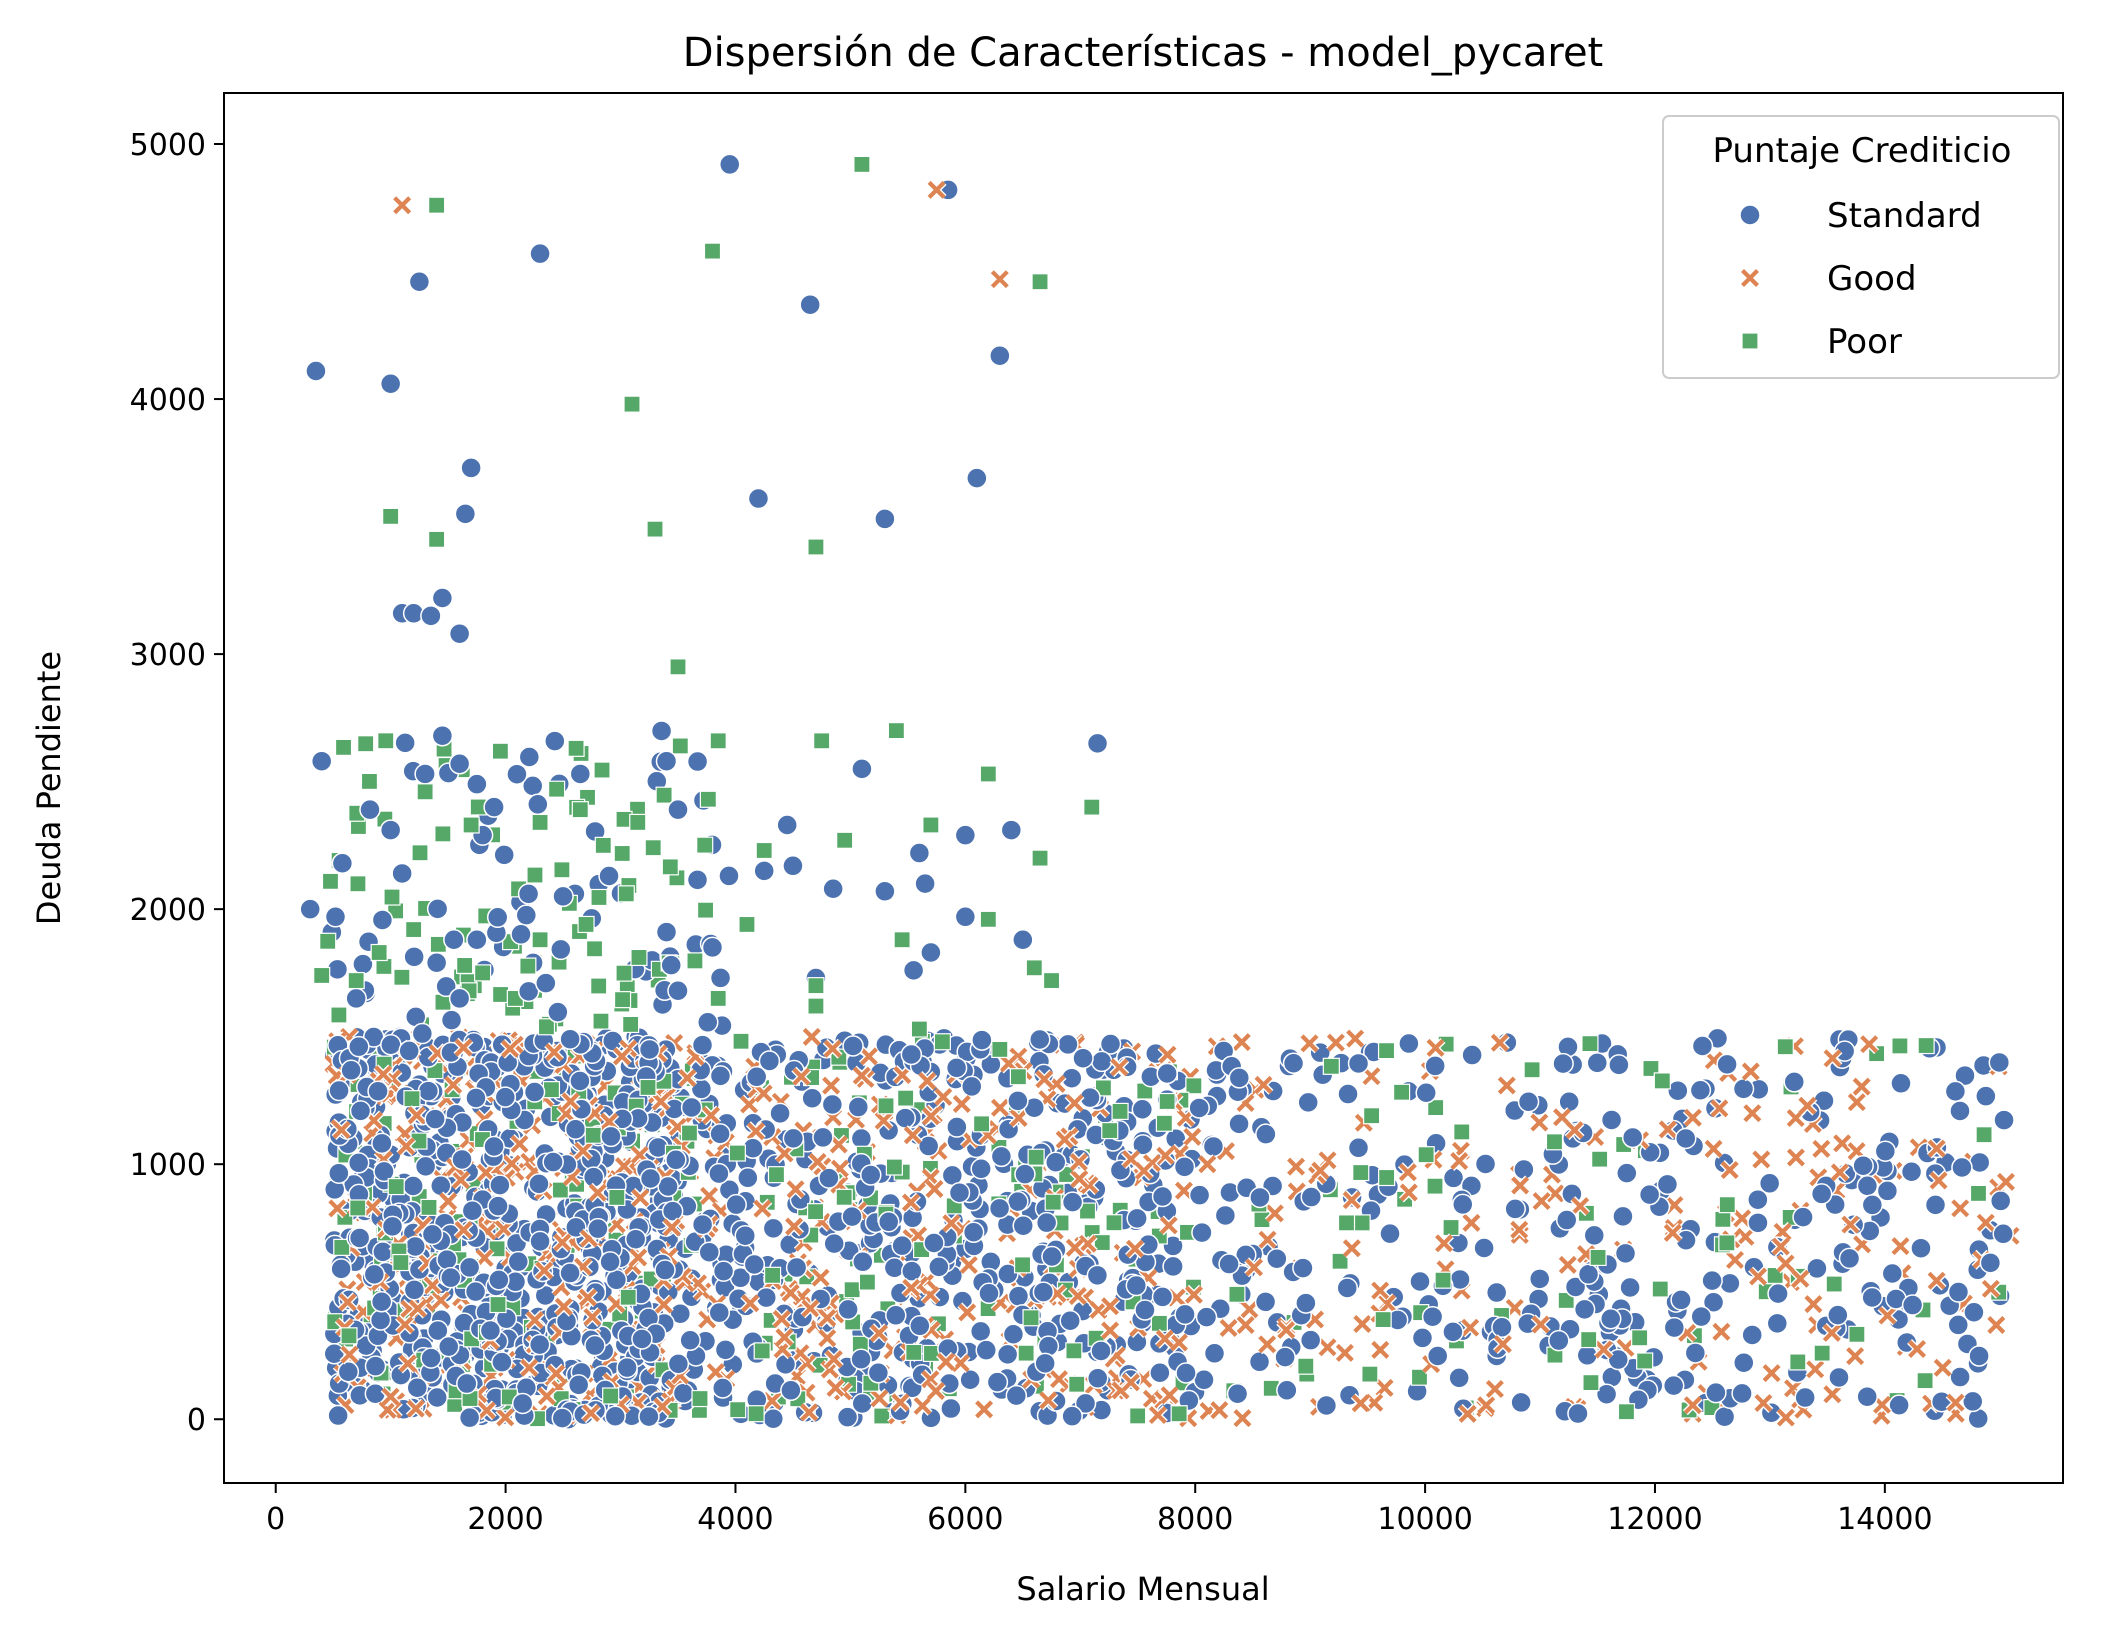  I want to click on legend-label-good: Good, so click(1872, 279).